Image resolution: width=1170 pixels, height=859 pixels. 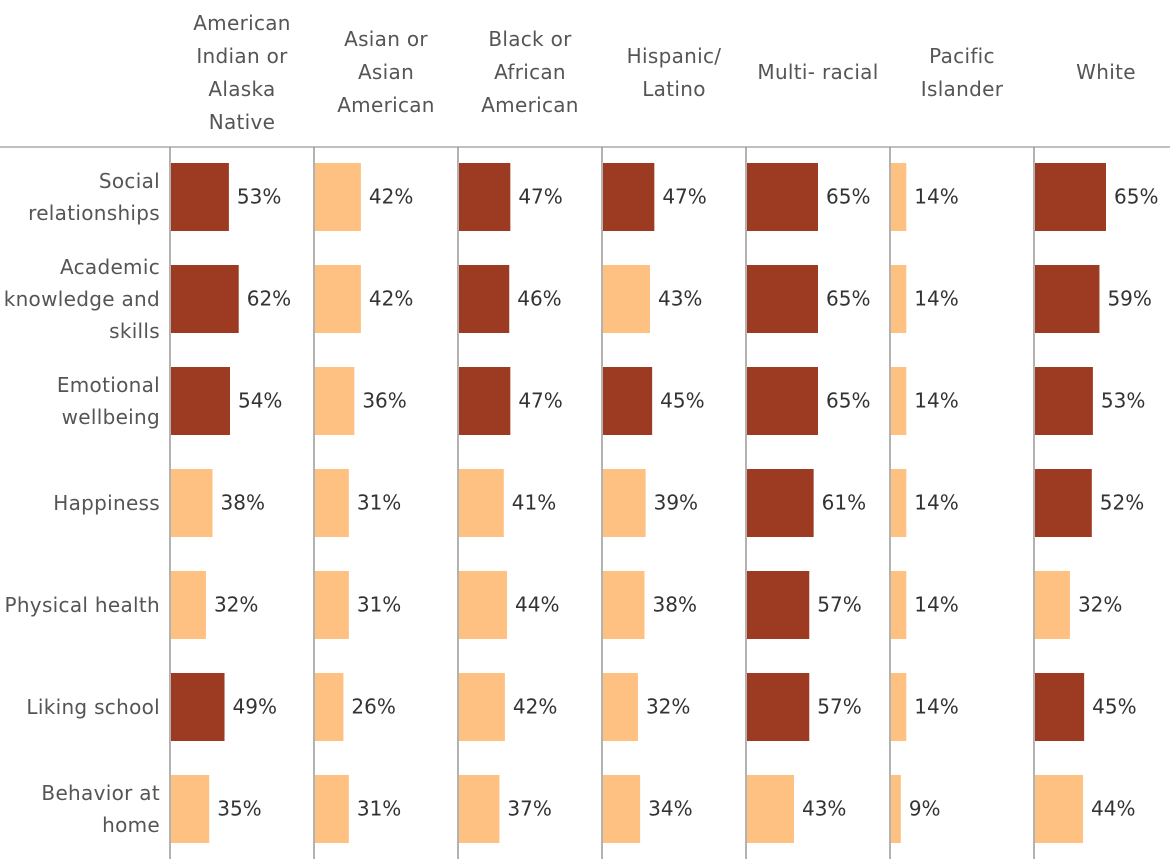 I want to click on column-header-box: White, so click(x=1100, y=72).